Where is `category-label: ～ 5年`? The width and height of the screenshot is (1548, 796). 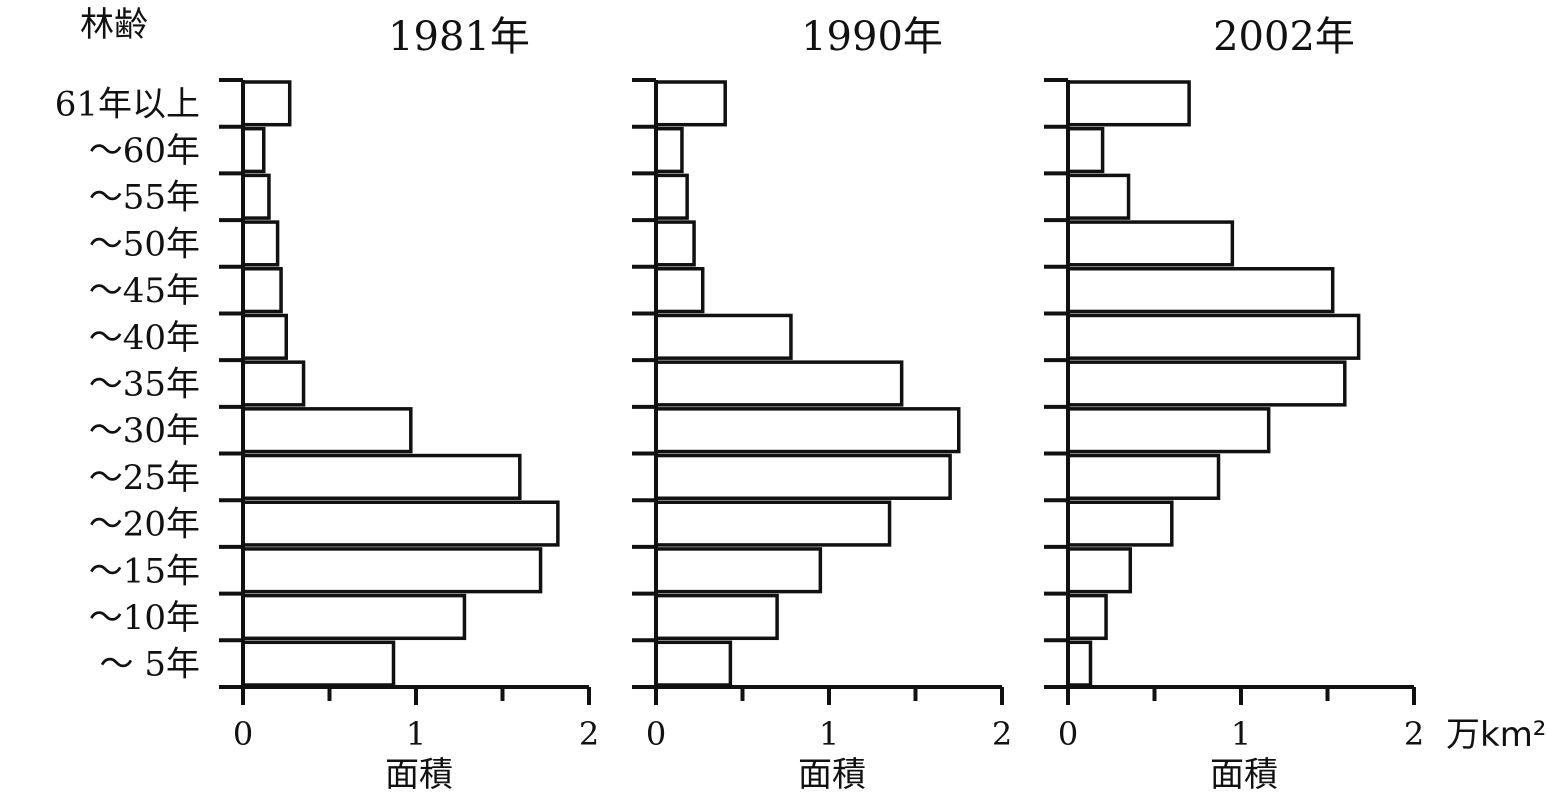
category-label: ～ 5年 is located at coordinates (150, 665).